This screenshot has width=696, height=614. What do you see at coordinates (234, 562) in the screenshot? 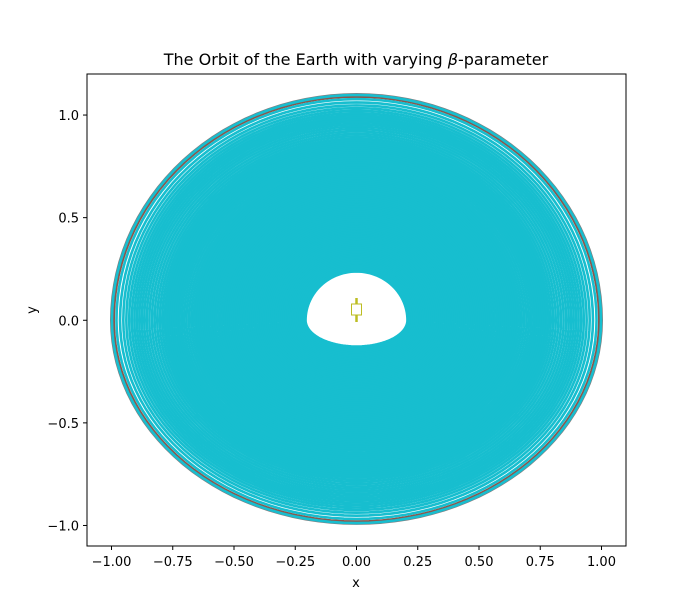
I see `x-tick-label: −0.50` at bounding box center [234, 562].